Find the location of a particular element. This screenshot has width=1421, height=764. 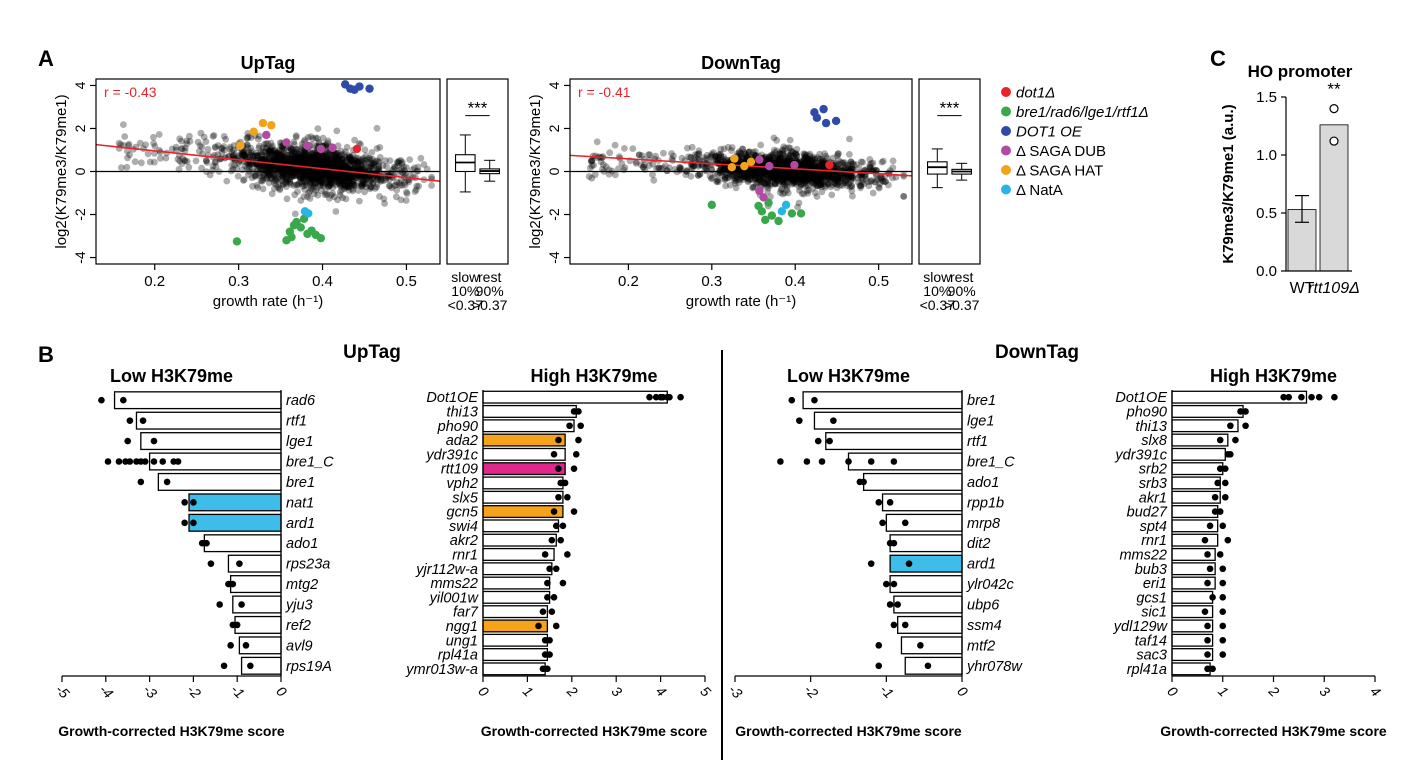

highlight-point is located at coordinates (823, 109).